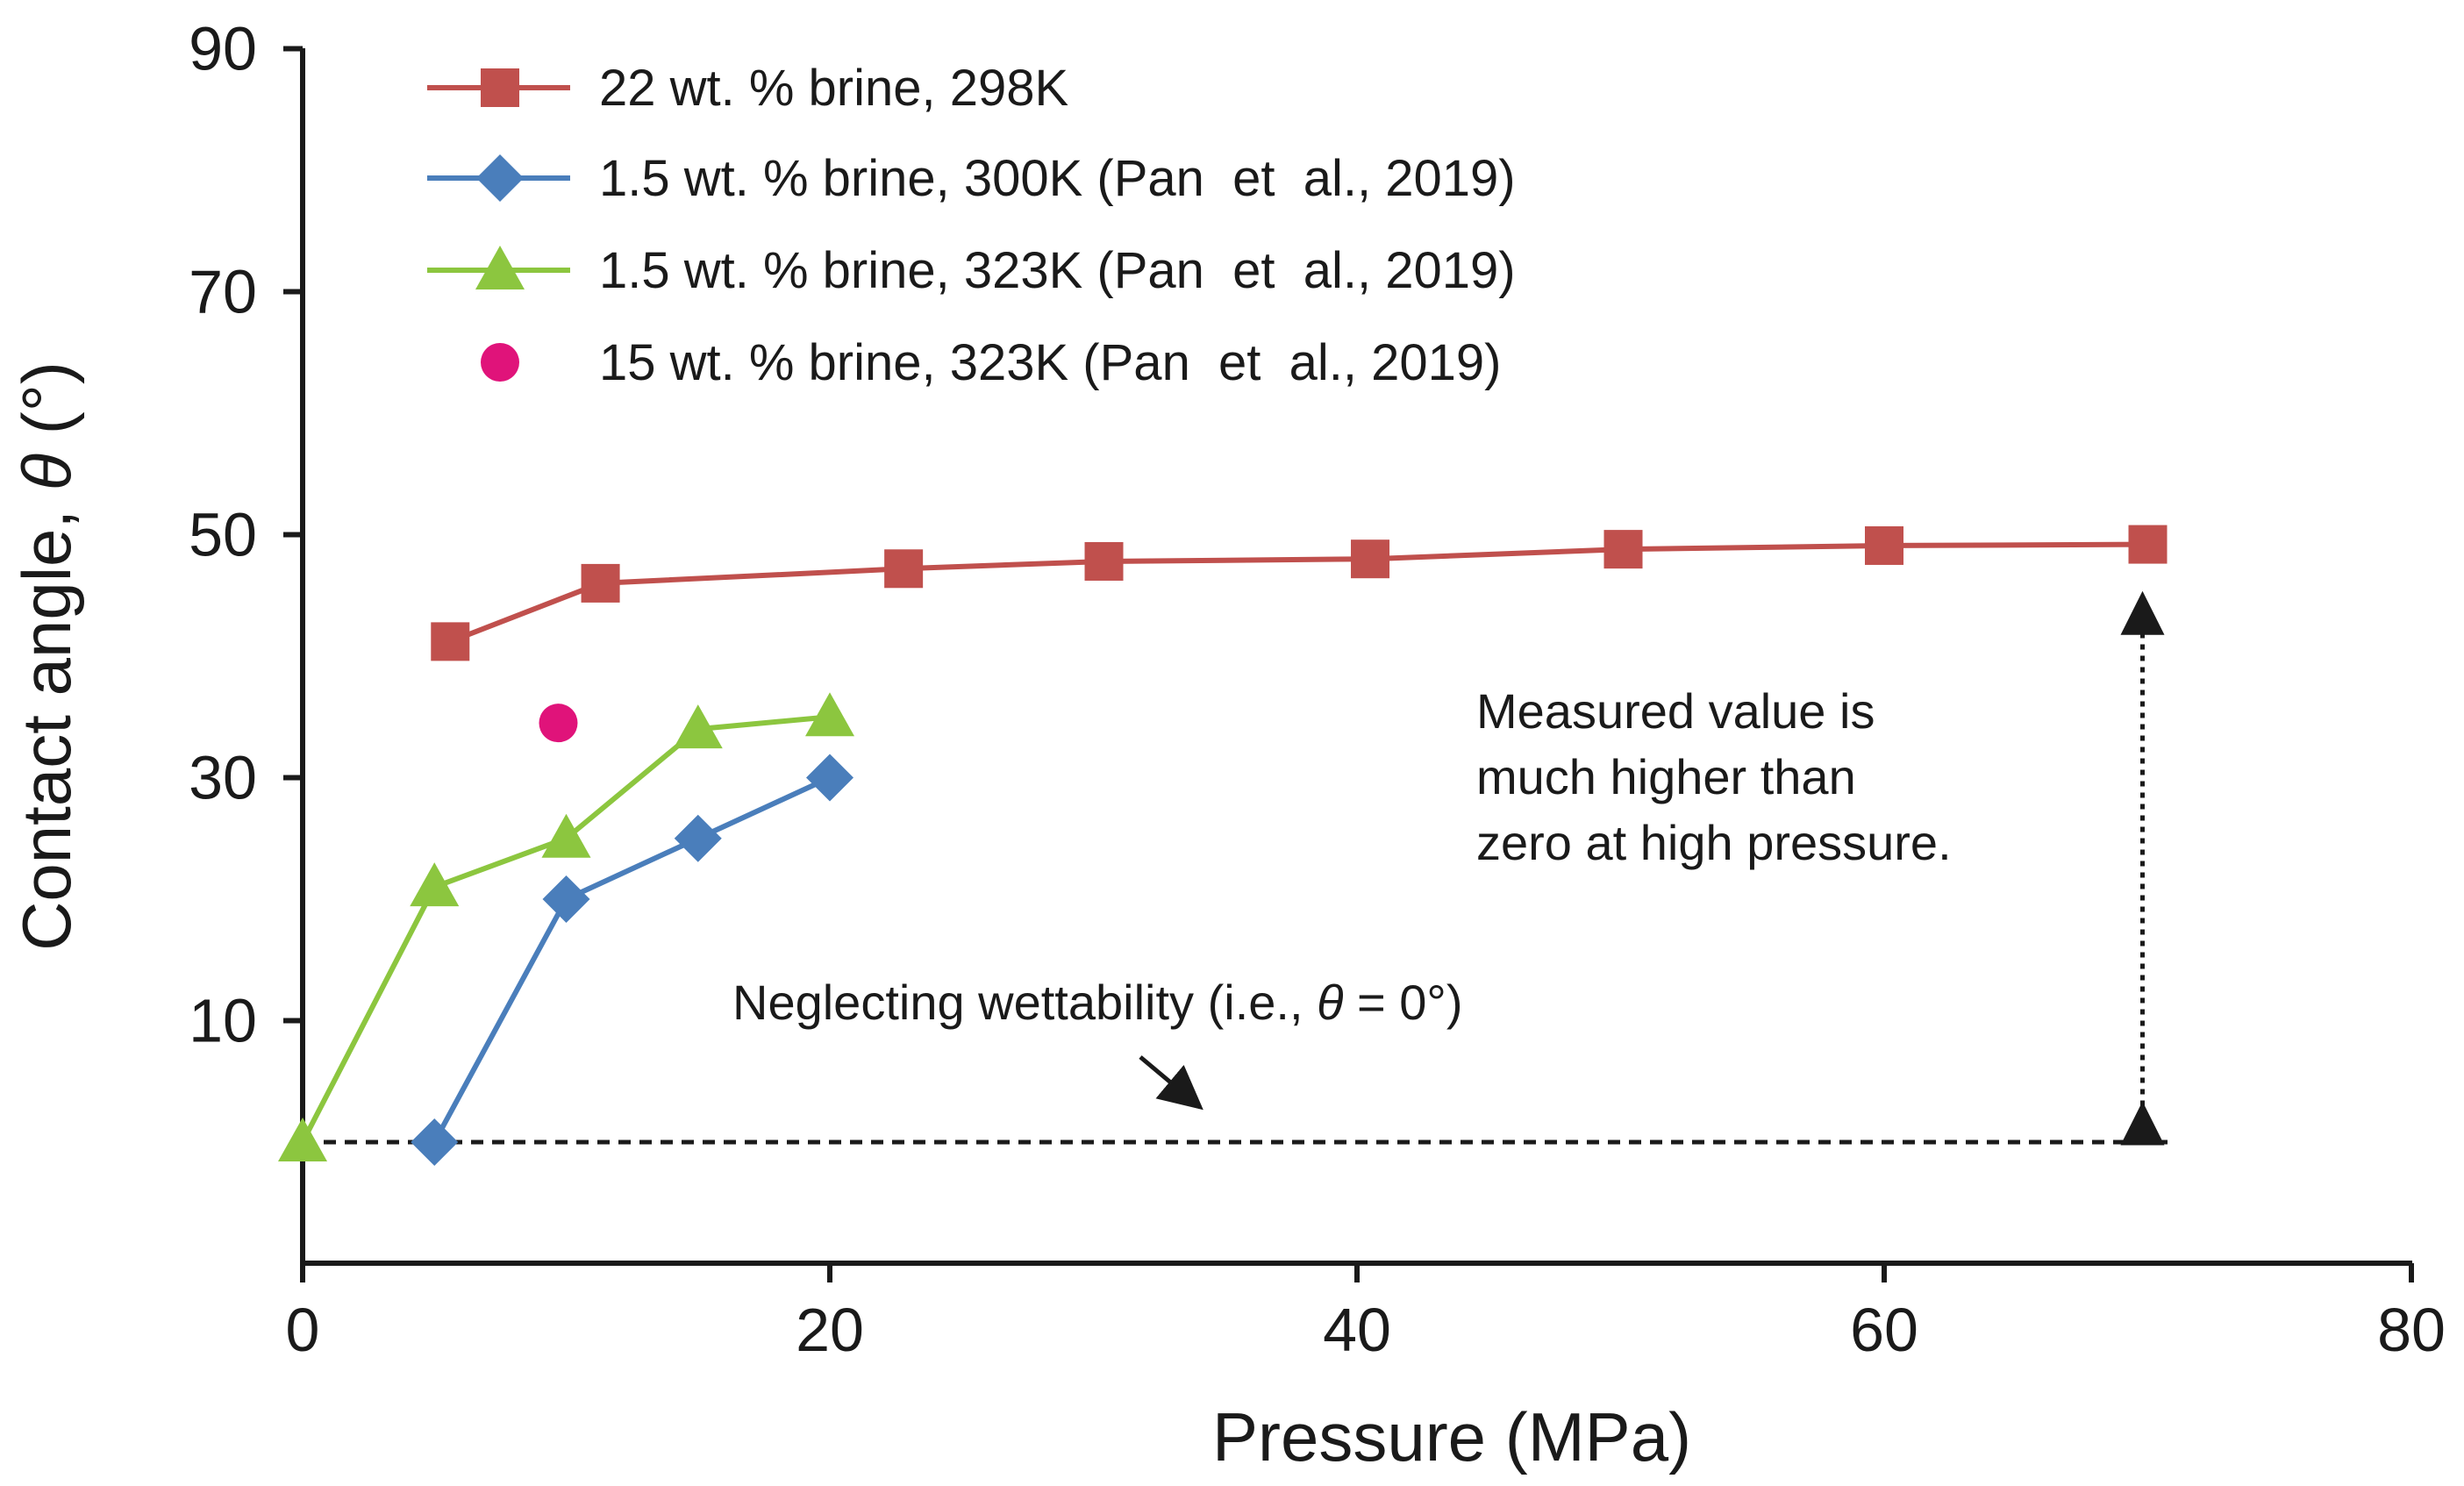 Image resolution: width=2464 pixels, height=1486 pixels. I want to click on legend-label: 15 wt. % brine, 323K (Pan et al., 2019), so click(1050, 362).